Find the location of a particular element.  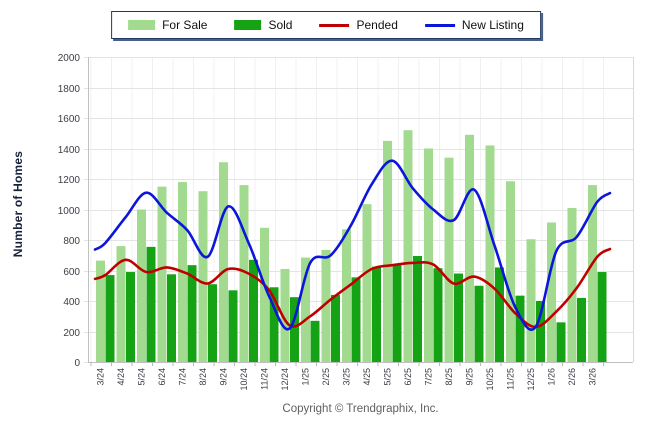

for-sale-swatch-icon is located at coordinates (142, 25).